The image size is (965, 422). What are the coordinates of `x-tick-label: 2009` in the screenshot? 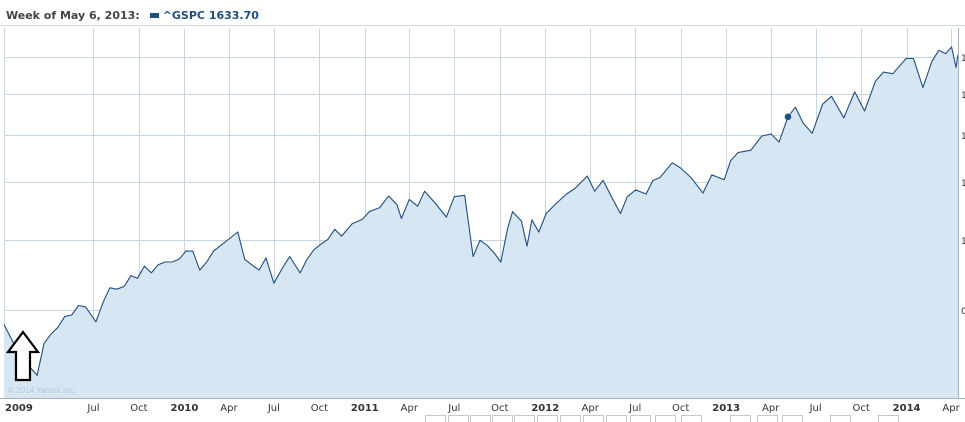 It's located at (19, 408).